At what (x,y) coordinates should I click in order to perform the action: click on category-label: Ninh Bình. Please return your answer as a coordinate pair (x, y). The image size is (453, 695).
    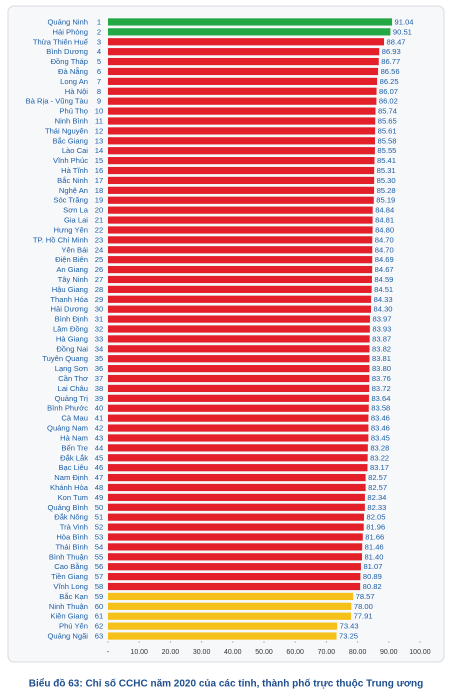
    Looking at the image, I should click on (71, 121).